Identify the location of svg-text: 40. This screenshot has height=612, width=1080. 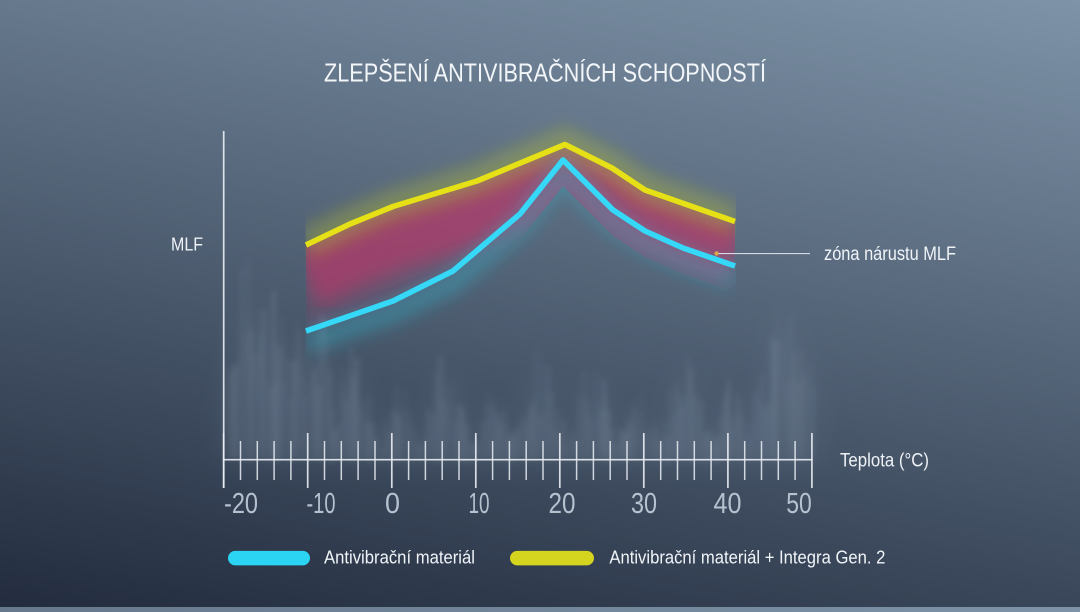
(728, 504).